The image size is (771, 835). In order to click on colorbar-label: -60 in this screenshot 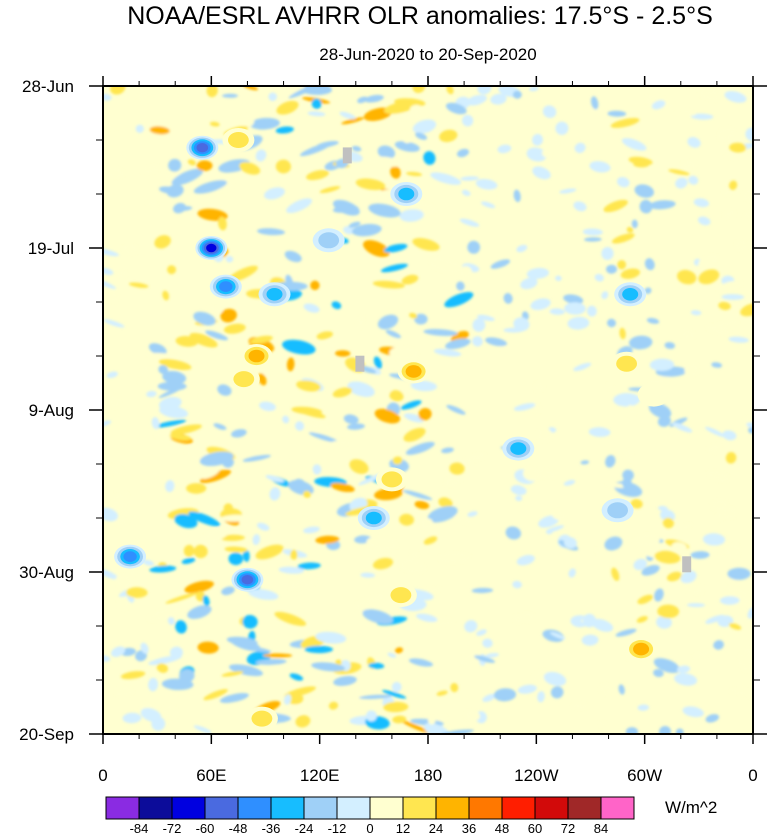, I will do `click(205, 828)`.